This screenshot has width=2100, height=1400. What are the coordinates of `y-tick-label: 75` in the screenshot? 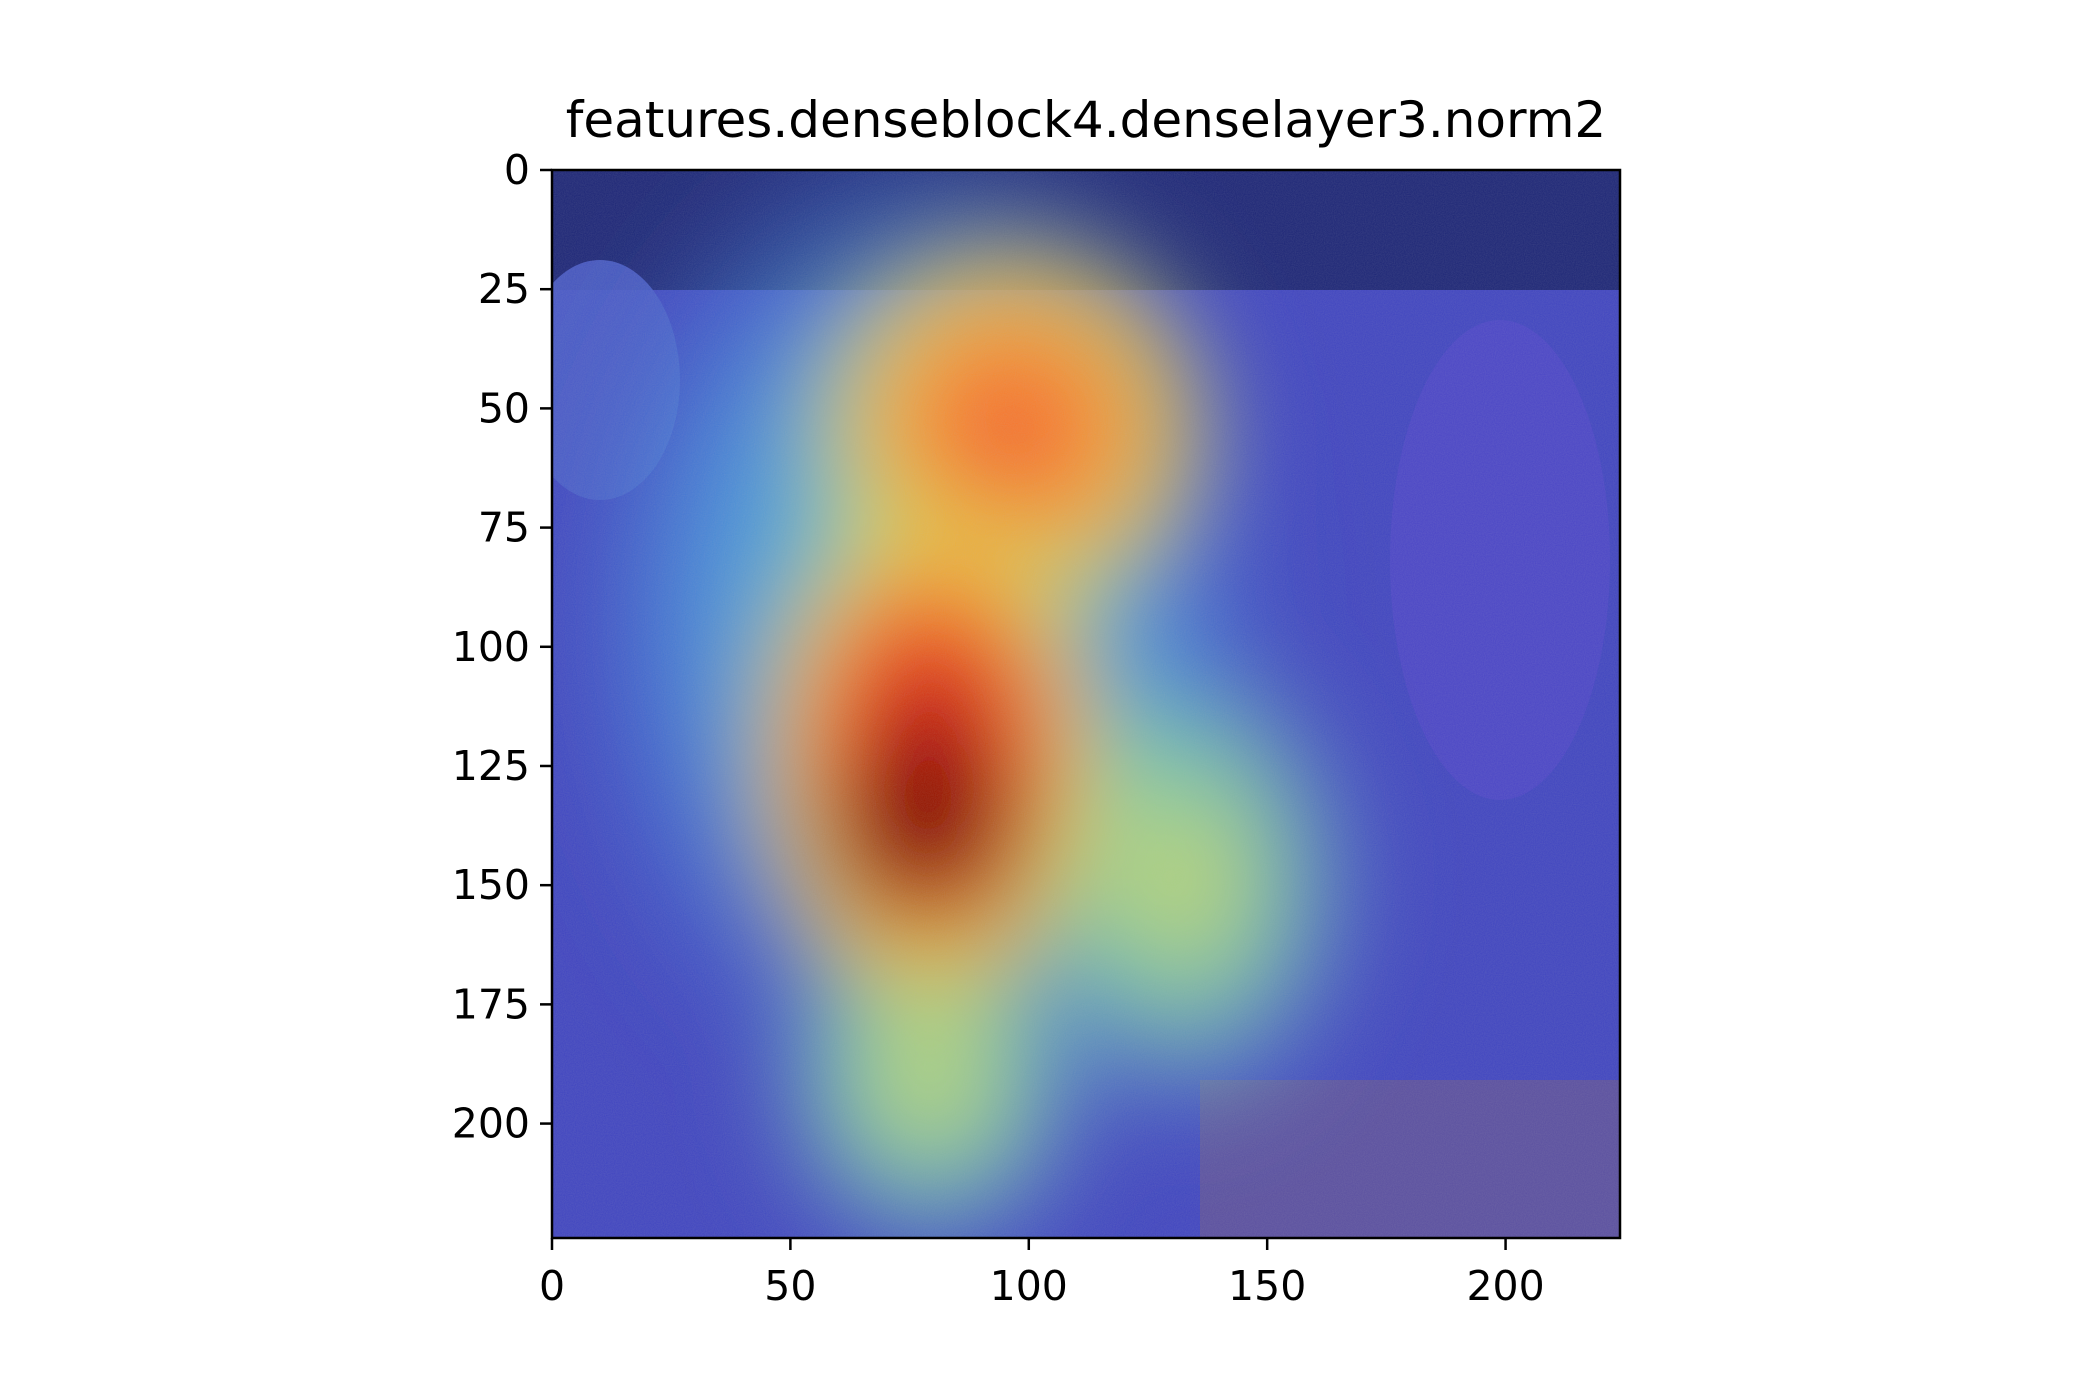 It's located at (504, 528).